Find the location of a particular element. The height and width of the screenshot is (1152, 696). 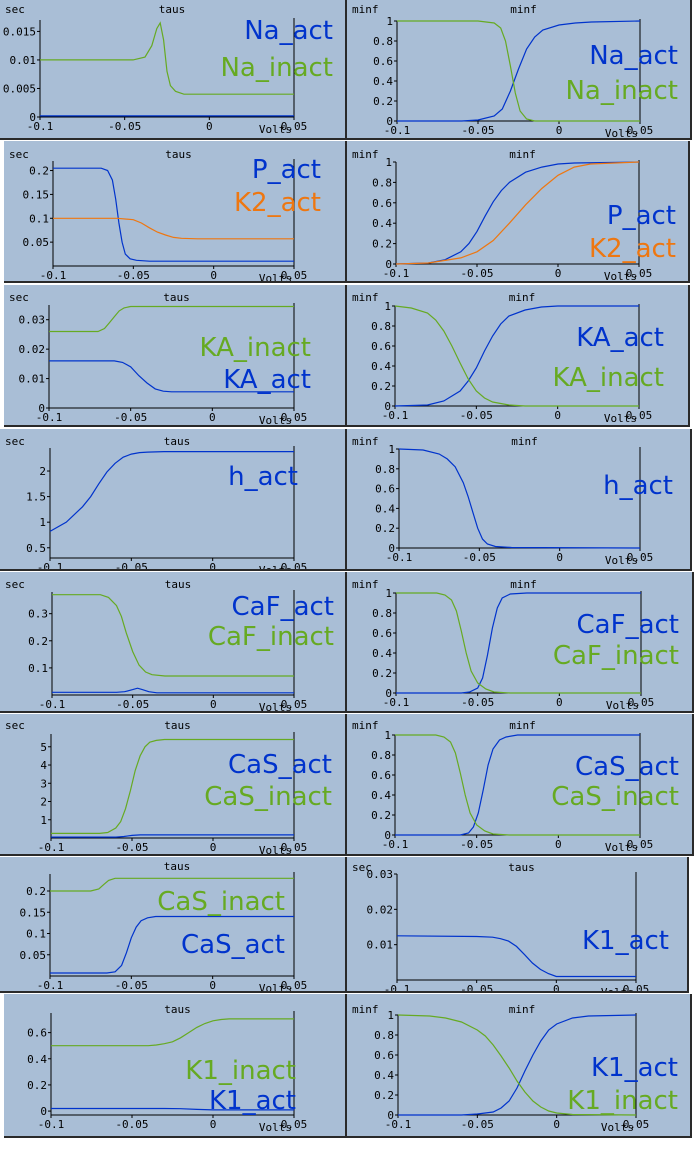

series-line-k2-act is located at coordinates (517, 213).